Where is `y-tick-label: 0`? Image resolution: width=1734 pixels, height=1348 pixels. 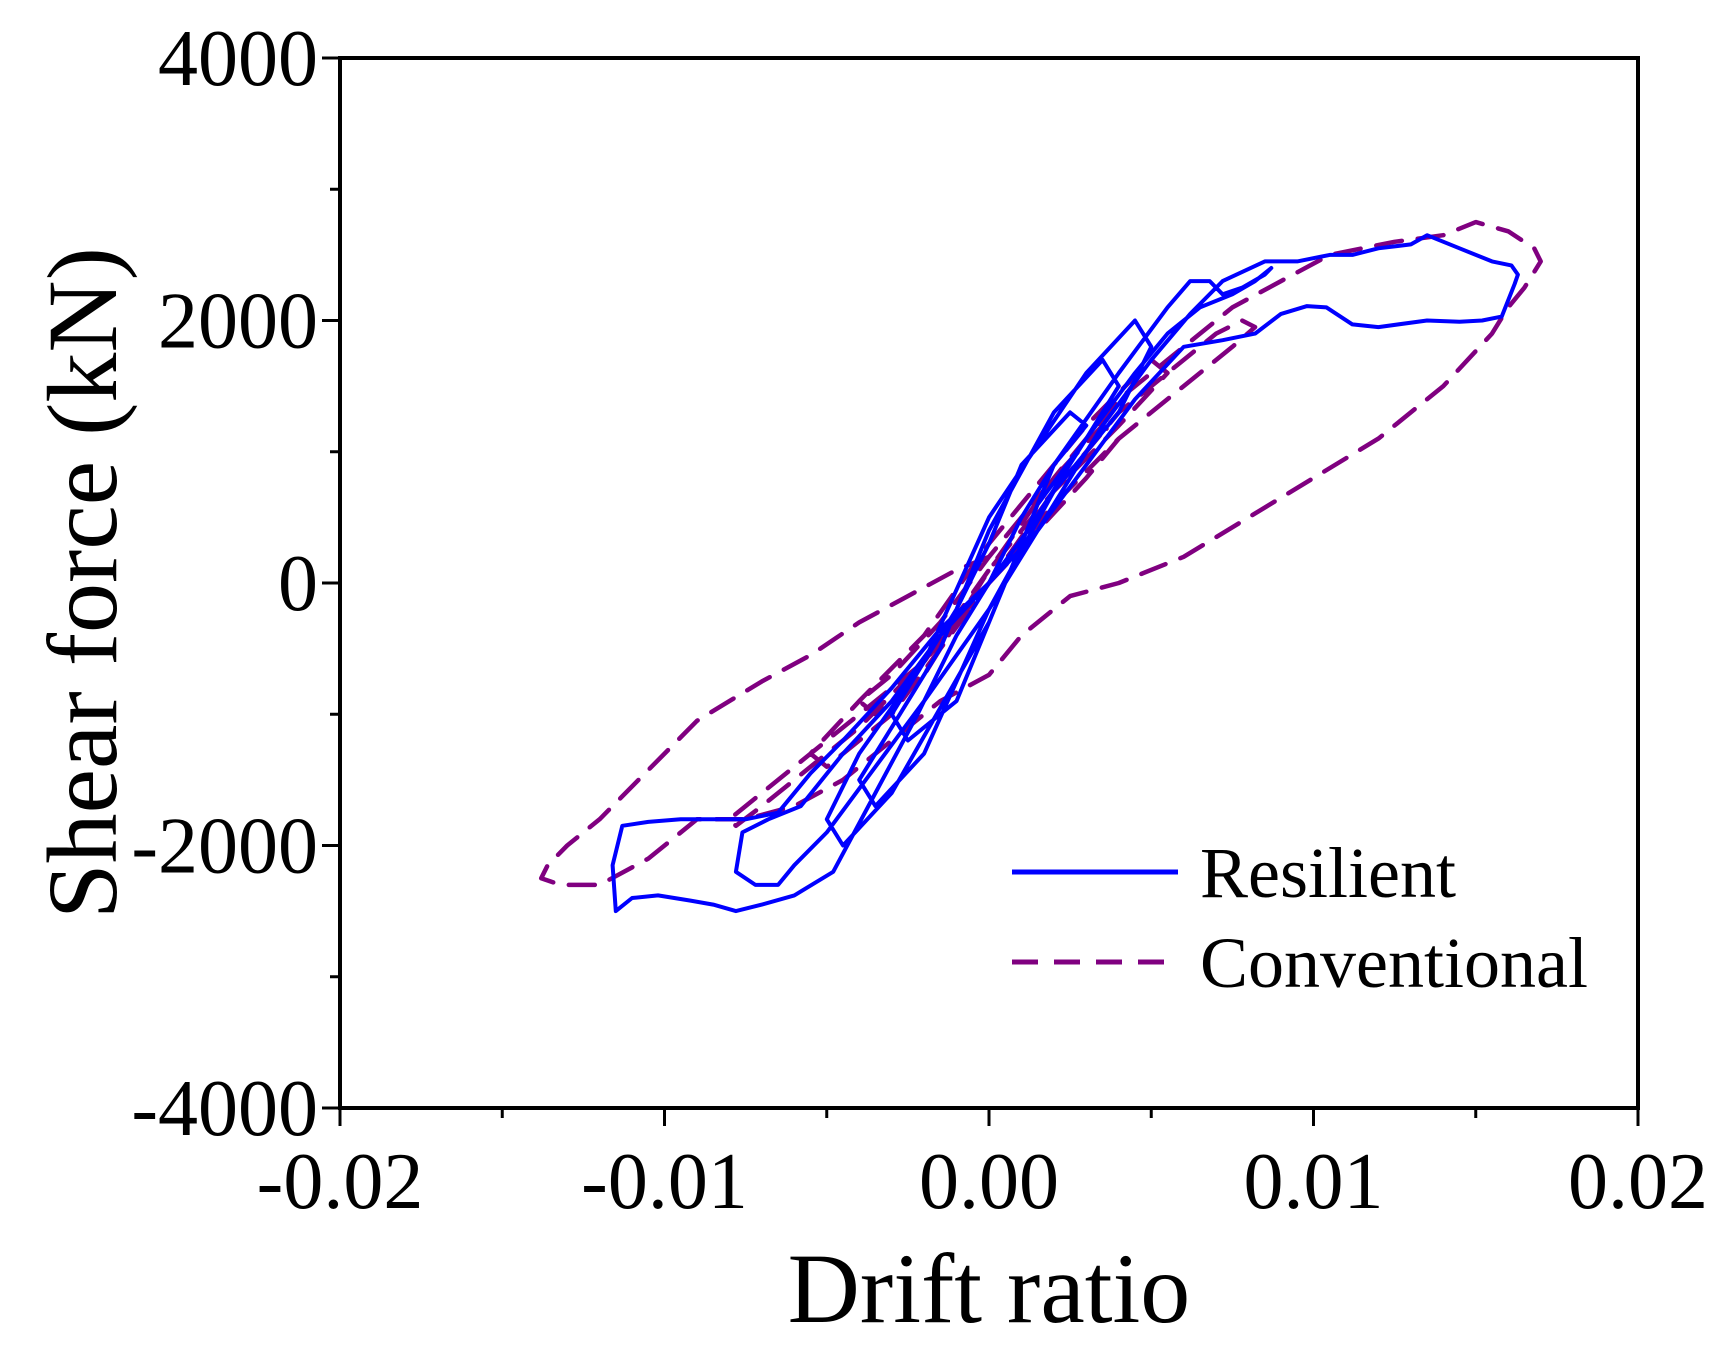
y-tick-label: 0 is located at coordinates (298, 584).